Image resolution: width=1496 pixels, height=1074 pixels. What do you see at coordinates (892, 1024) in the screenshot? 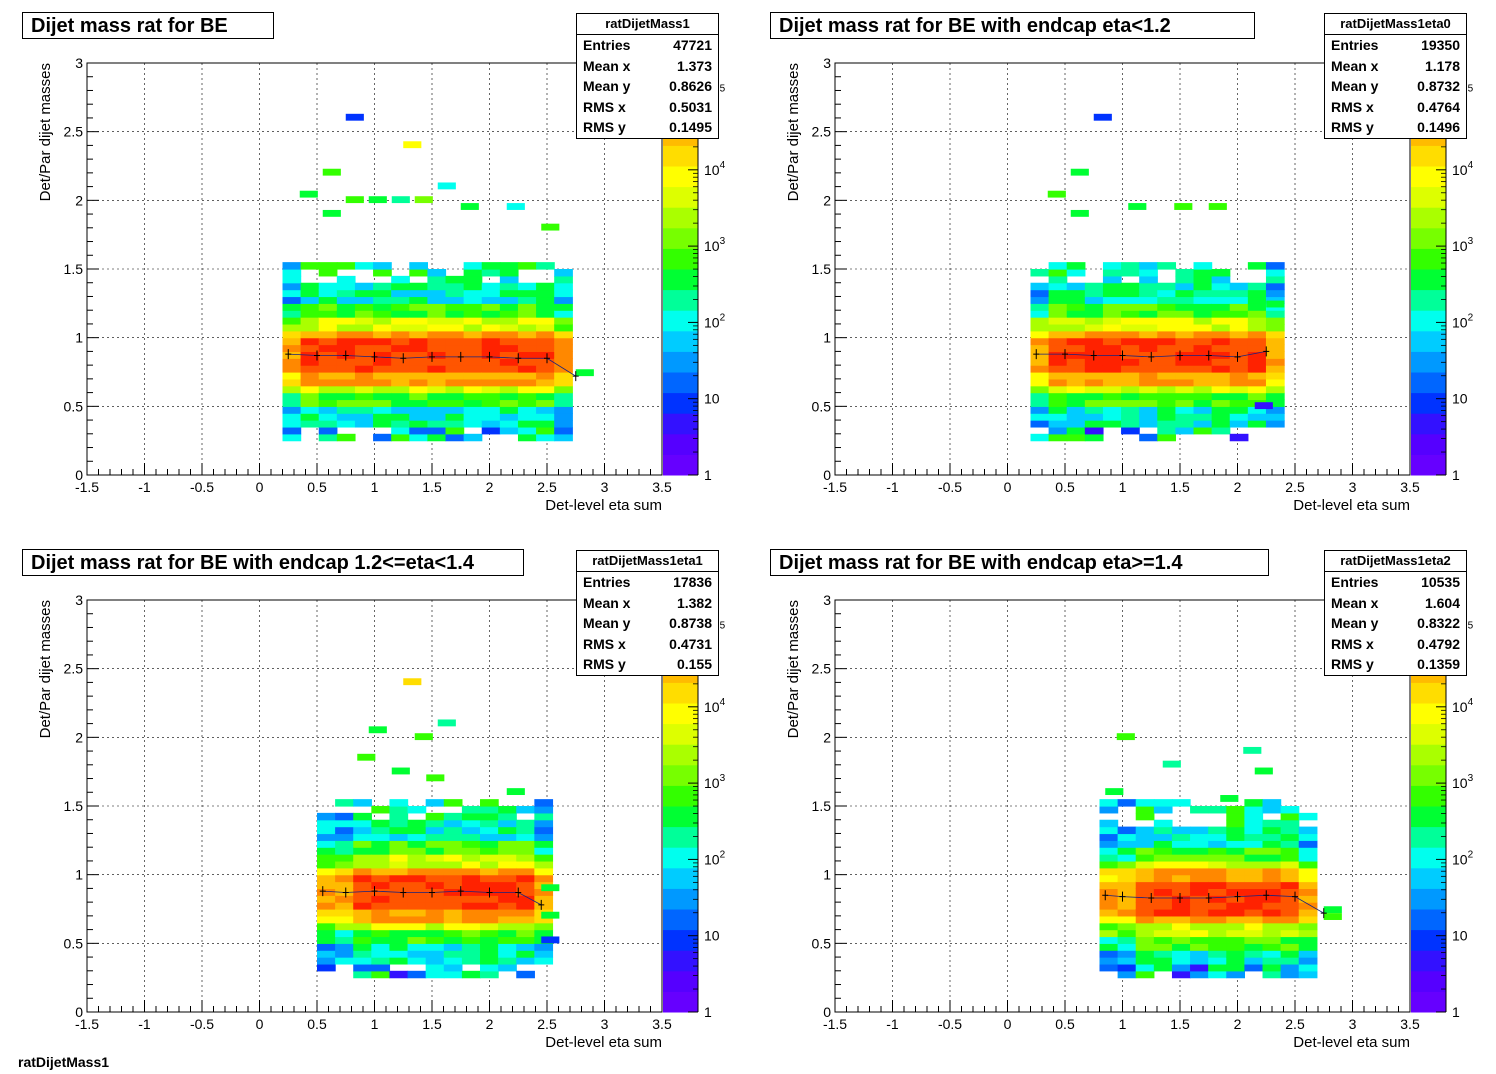
I see `x-tick-label: -1` at bounding box center [892, 1024].